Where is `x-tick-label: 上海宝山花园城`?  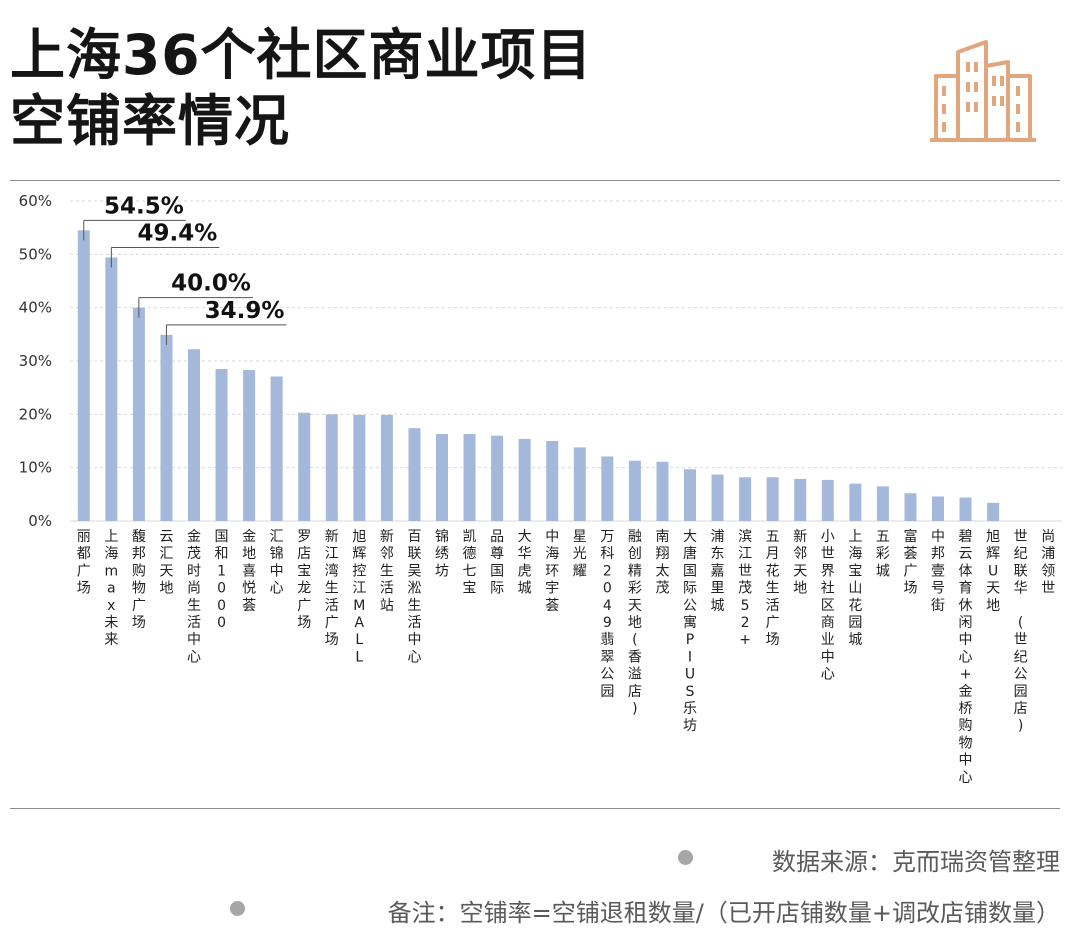 x-tick-label: 上海宝山花园城 is located at coordinates (855, 588).